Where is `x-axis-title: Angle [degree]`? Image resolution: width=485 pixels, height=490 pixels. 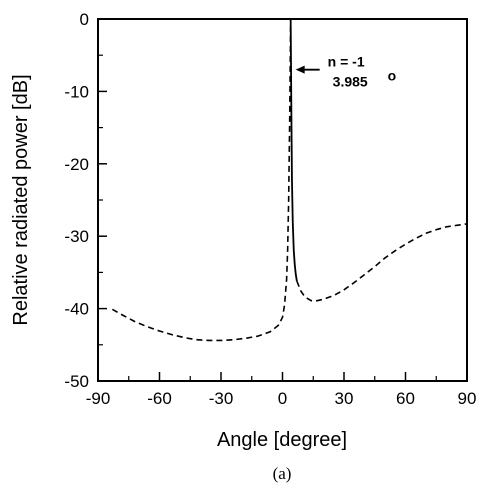 x-axis-title: Angle [degree] is located at coordinates (282, 440).